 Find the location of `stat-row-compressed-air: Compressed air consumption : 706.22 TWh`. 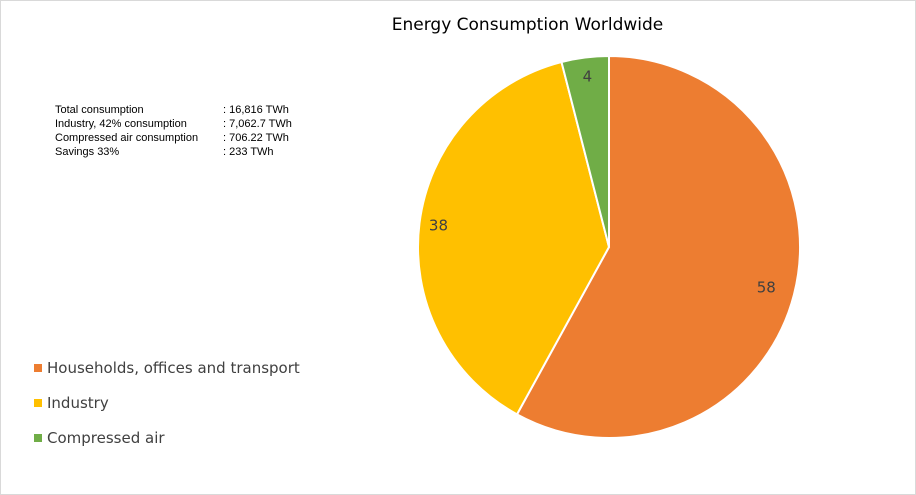

stat-row-compressed-air: Compressed air consumption : 706.22 TWh is located at coordinates (173, 138).